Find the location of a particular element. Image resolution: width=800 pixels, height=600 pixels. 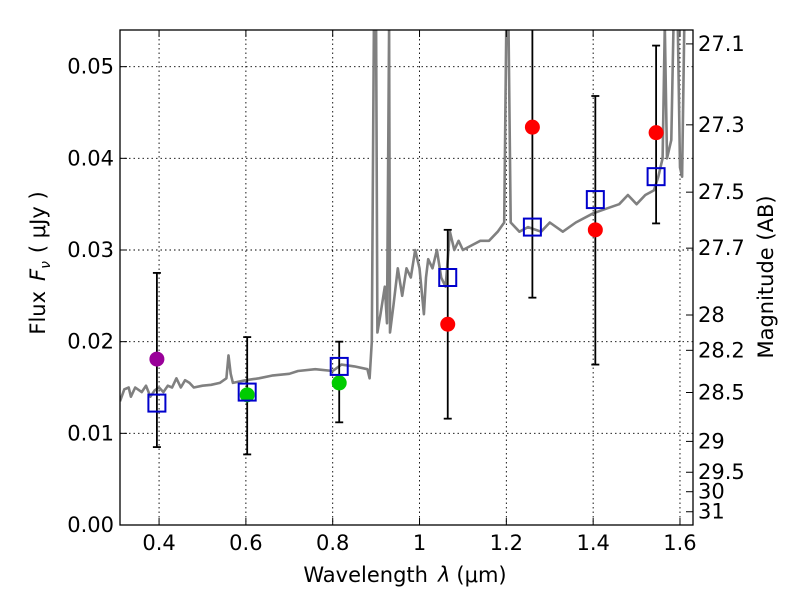

magnitude-tick-label: 31 is located at coordinates (711, 512).